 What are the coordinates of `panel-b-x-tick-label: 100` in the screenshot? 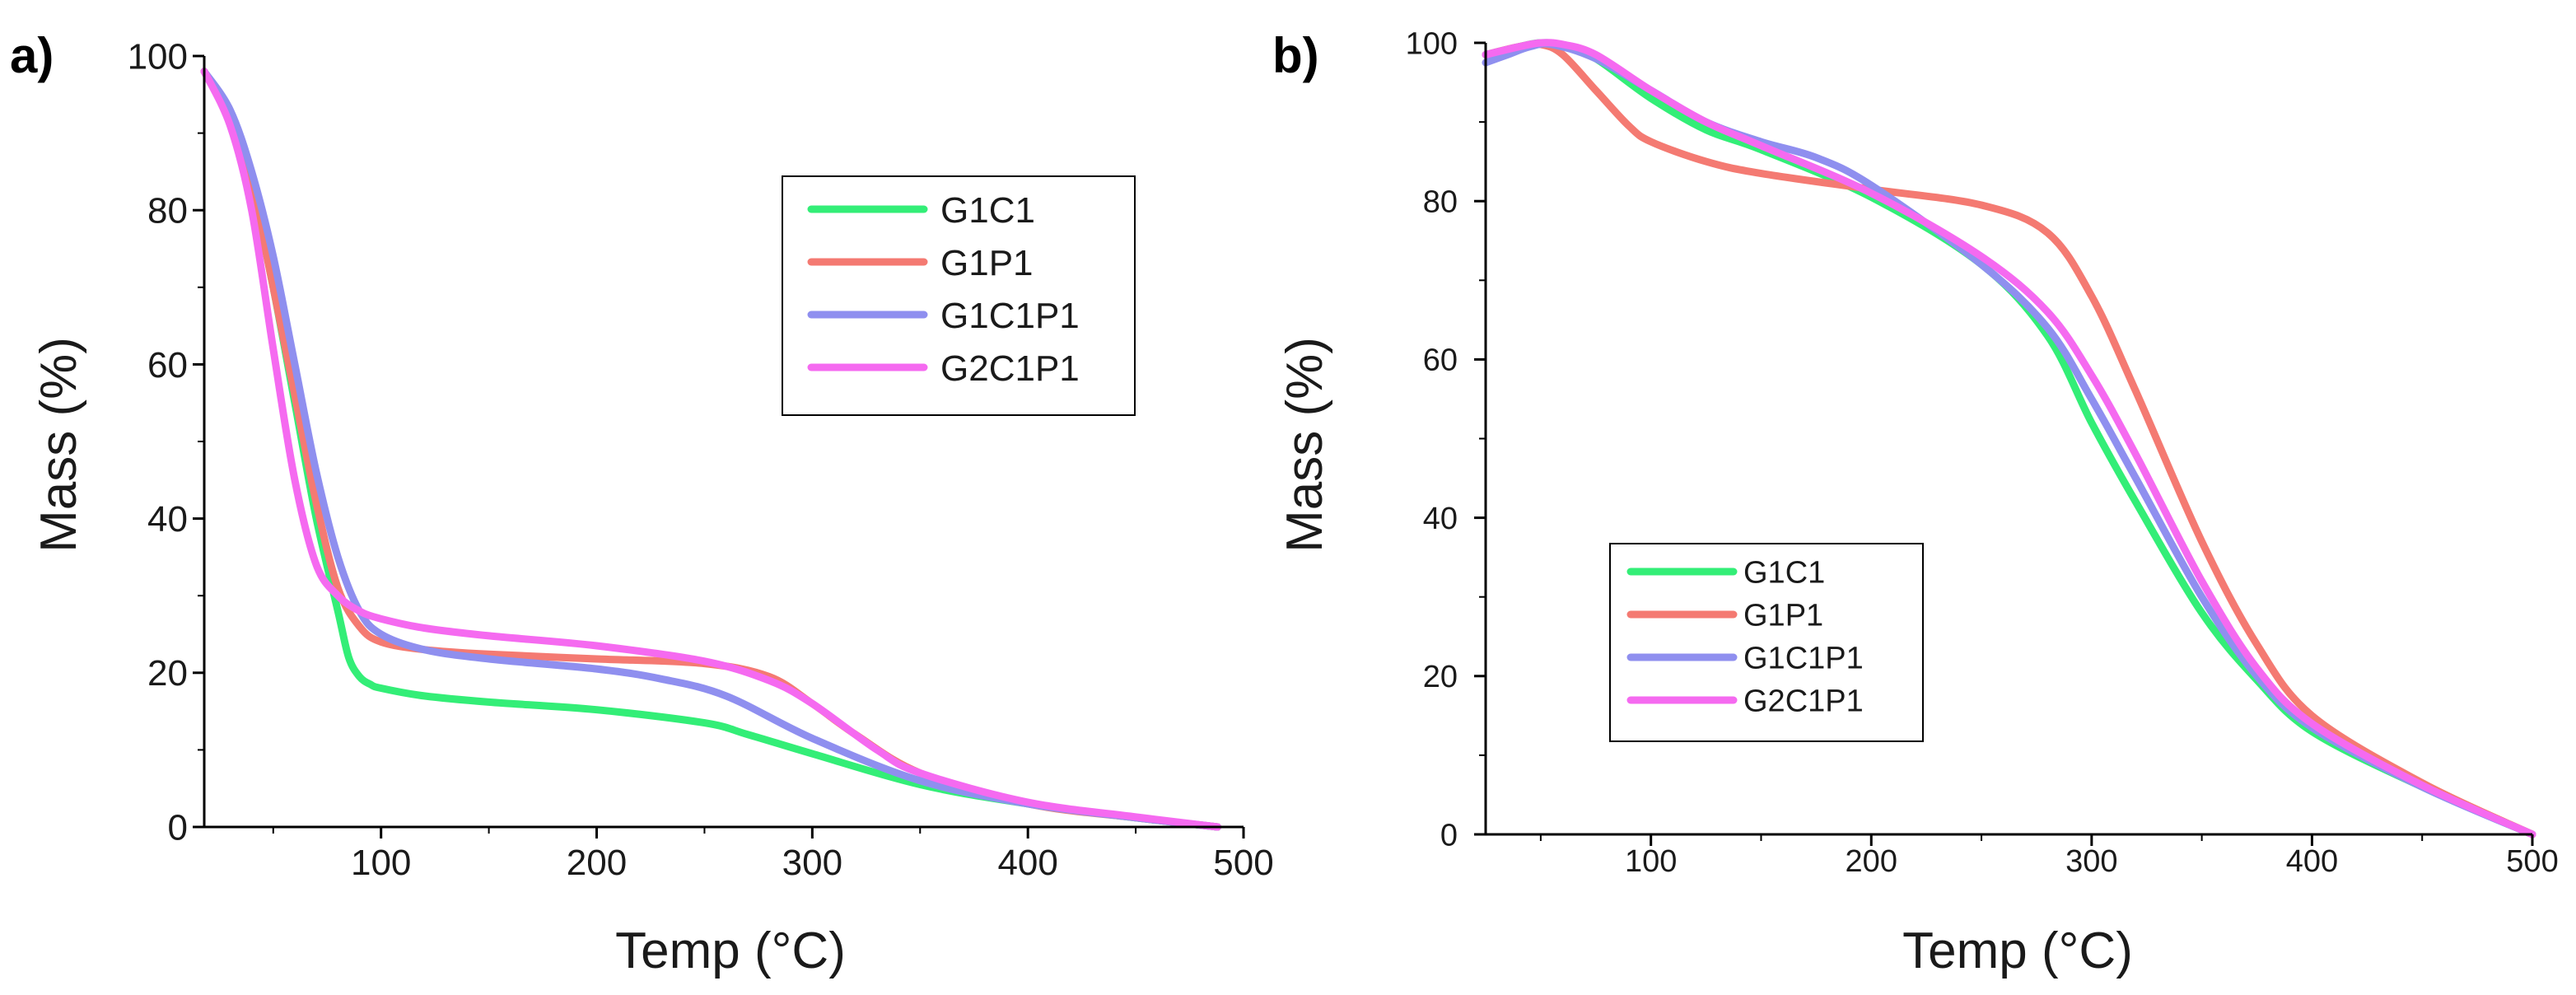 It's located at (1651, 862).